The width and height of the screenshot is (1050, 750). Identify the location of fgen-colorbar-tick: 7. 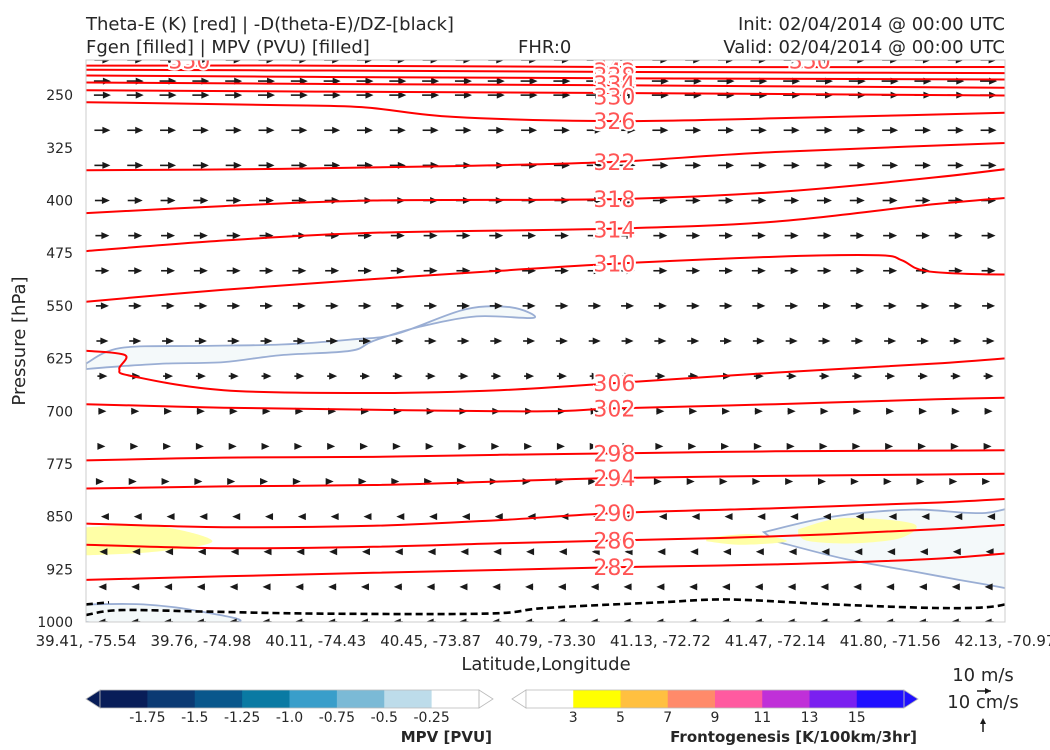
(667, 718).